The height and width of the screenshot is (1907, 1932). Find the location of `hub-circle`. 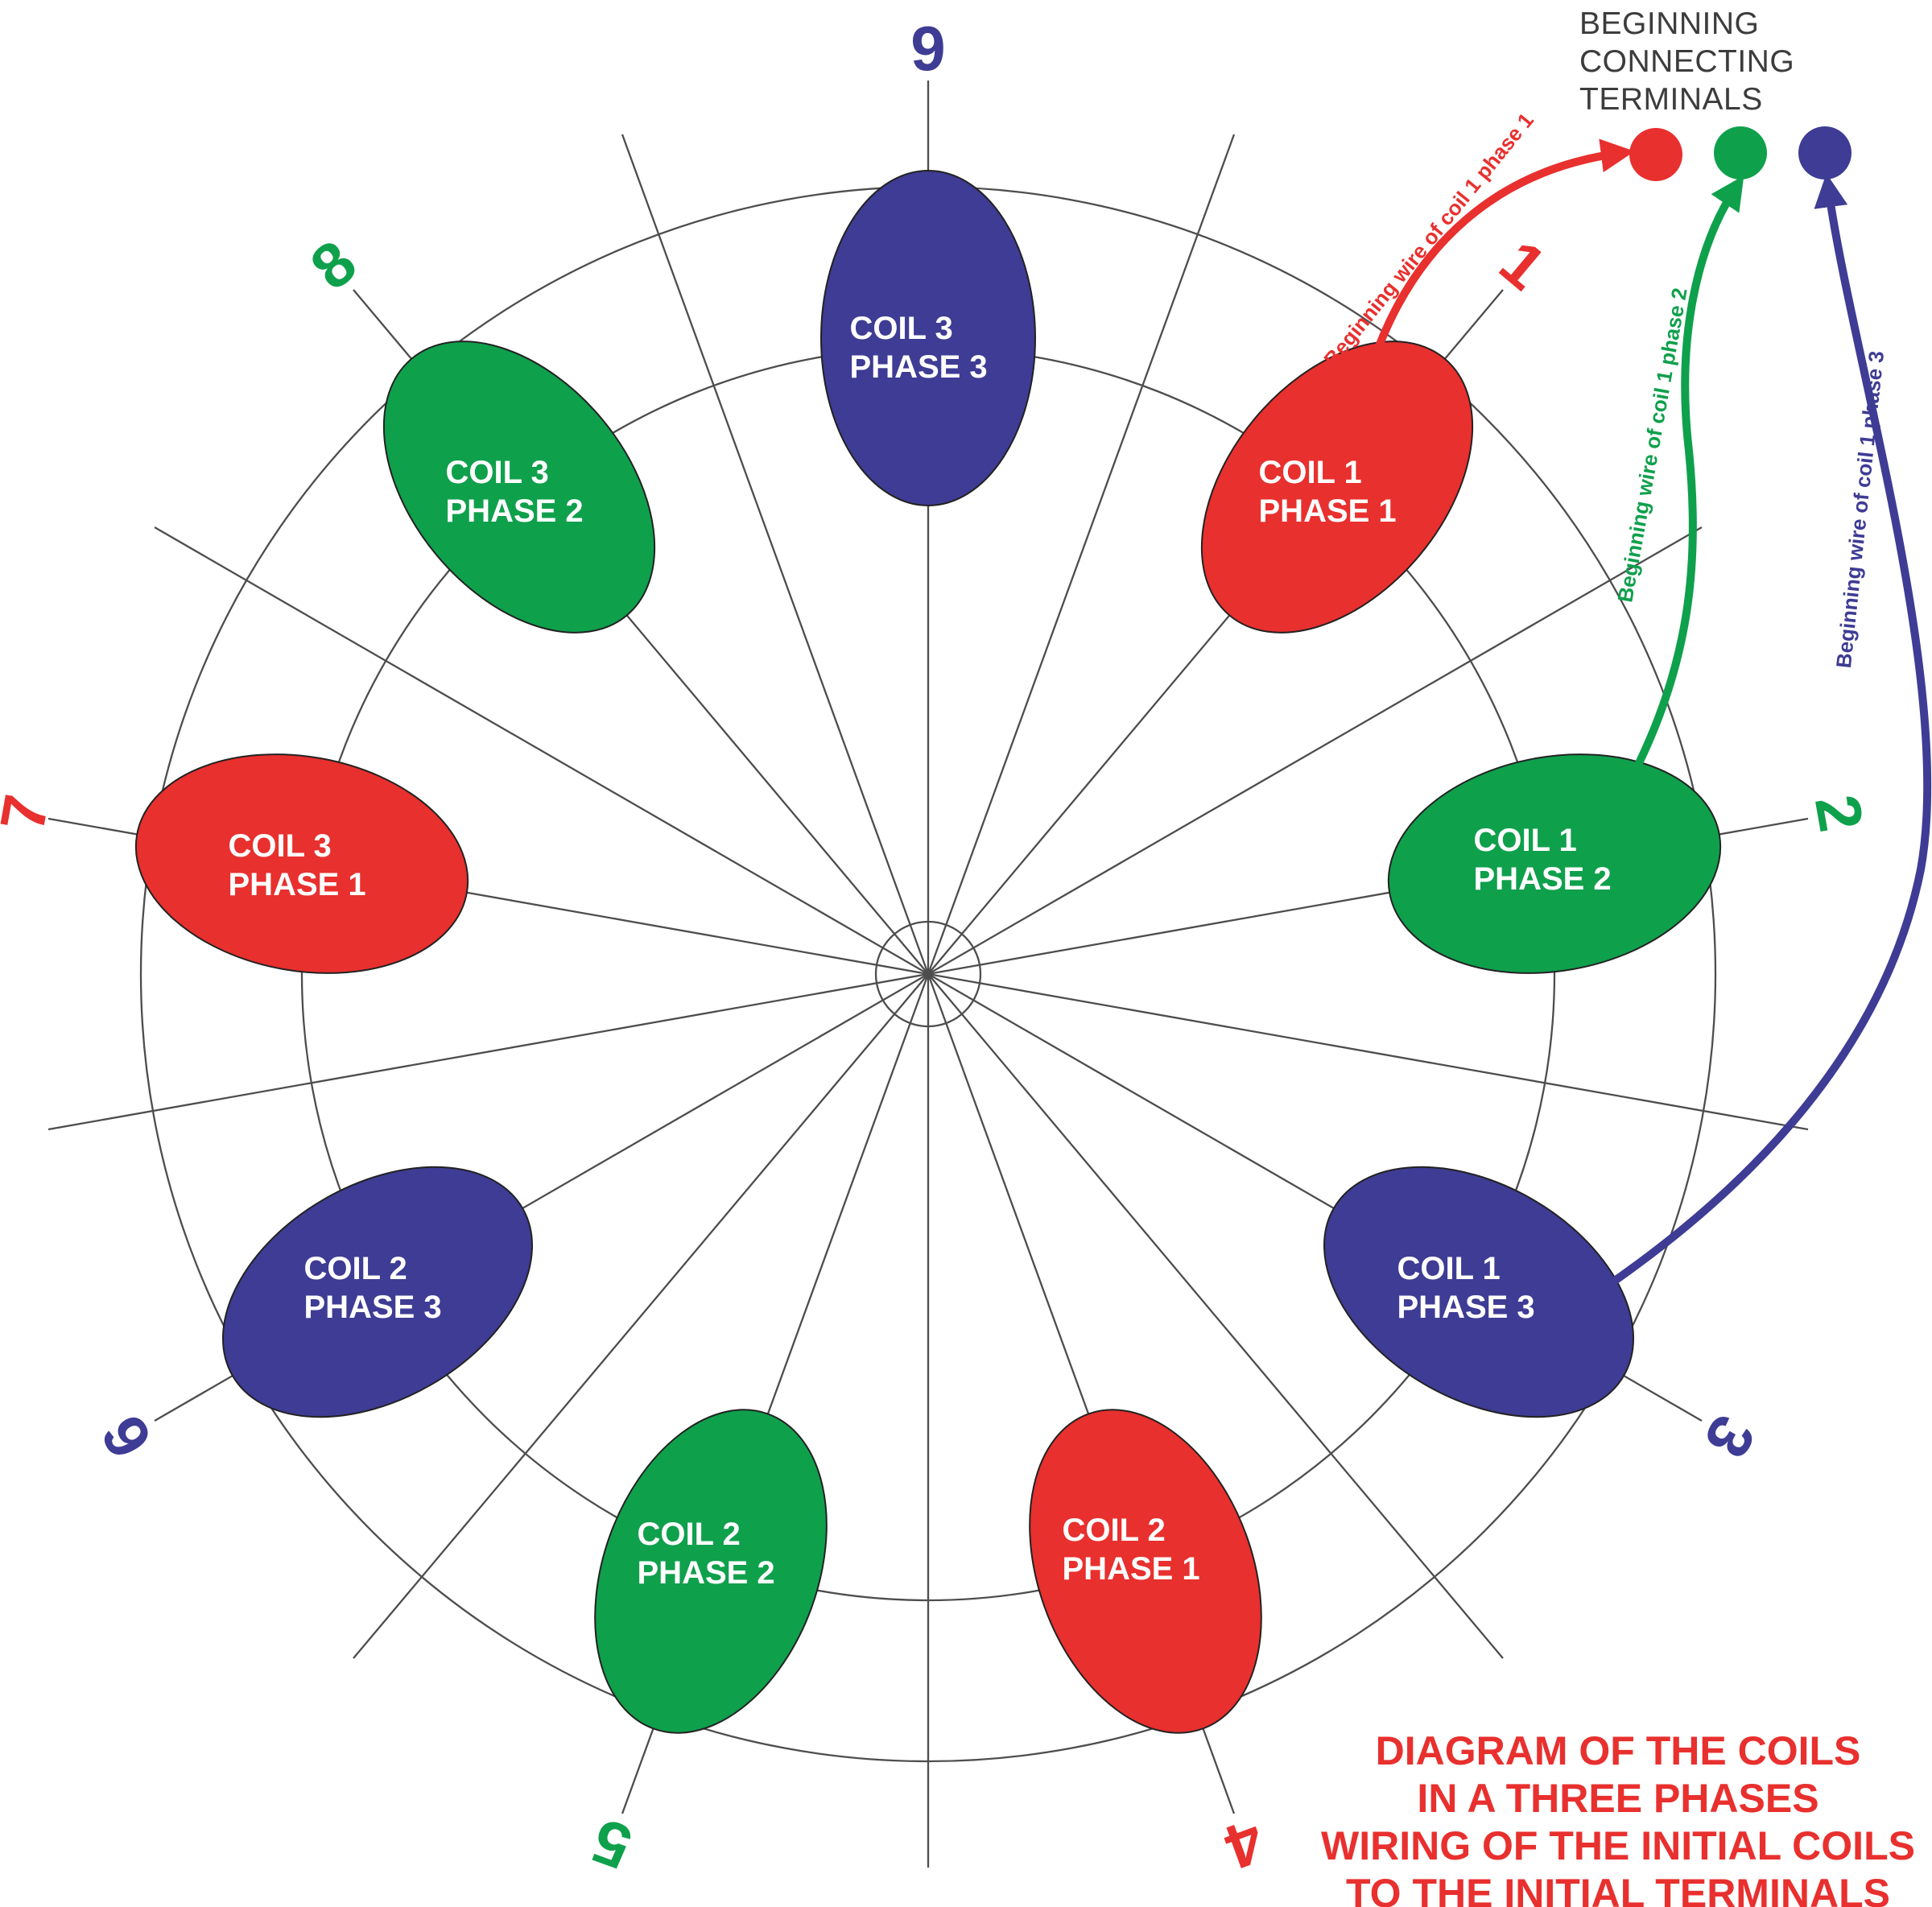

hub-circle is located at coordinates (928, 974).